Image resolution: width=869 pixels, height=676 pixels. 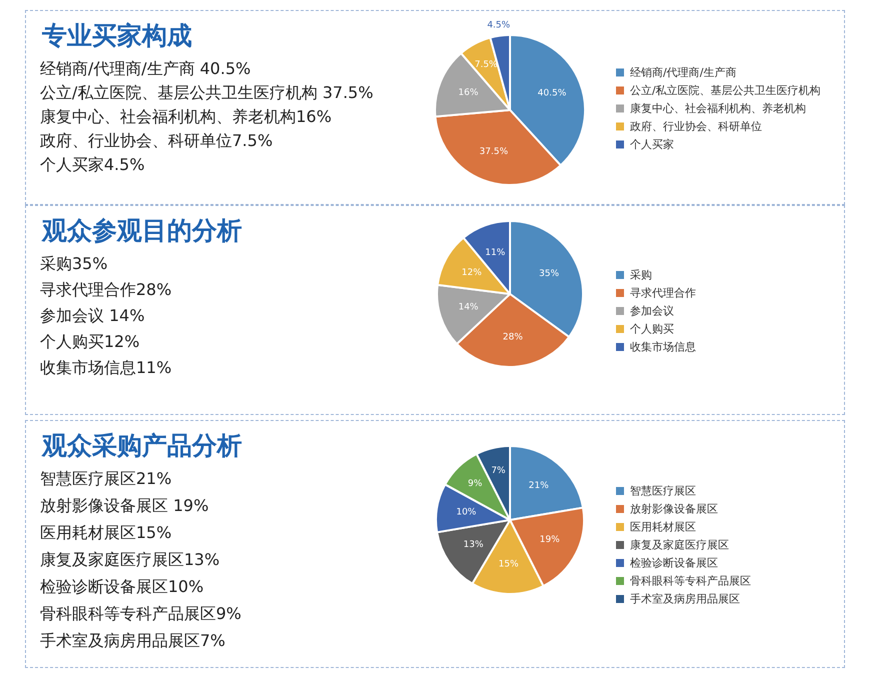 What do you see at coordinates (106, 368) in the screenshot?
I see `text: 收集市场信息11%` at bounding box center [106, 368].